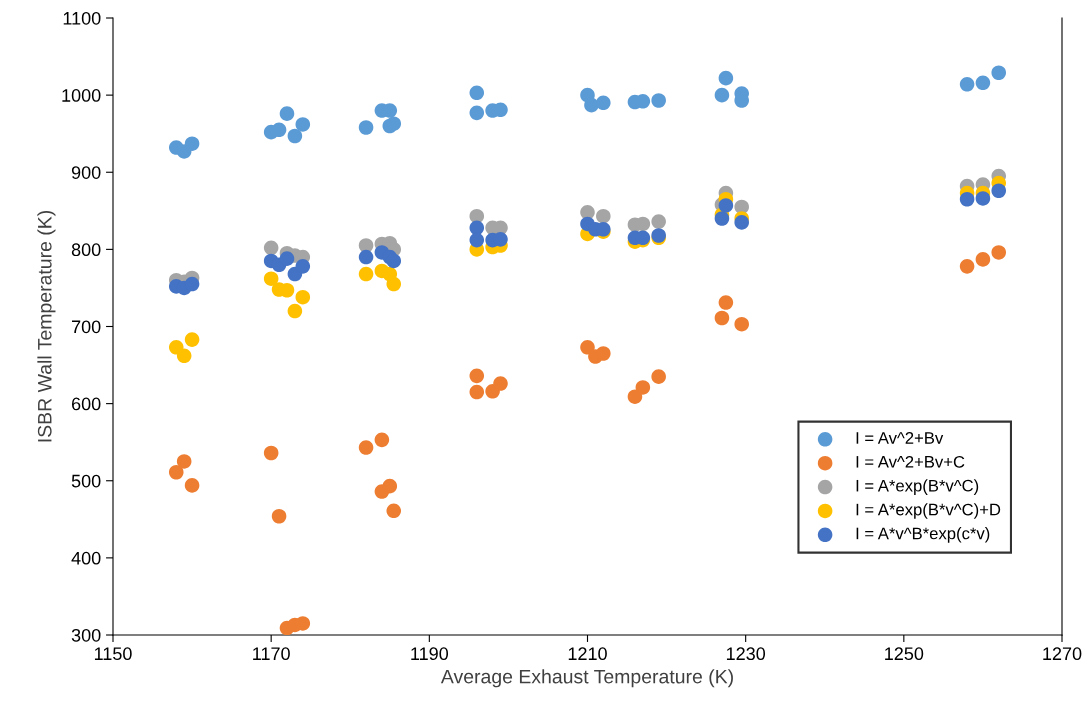  I want to click on x-tick-label: 1190, so click(430, 654).